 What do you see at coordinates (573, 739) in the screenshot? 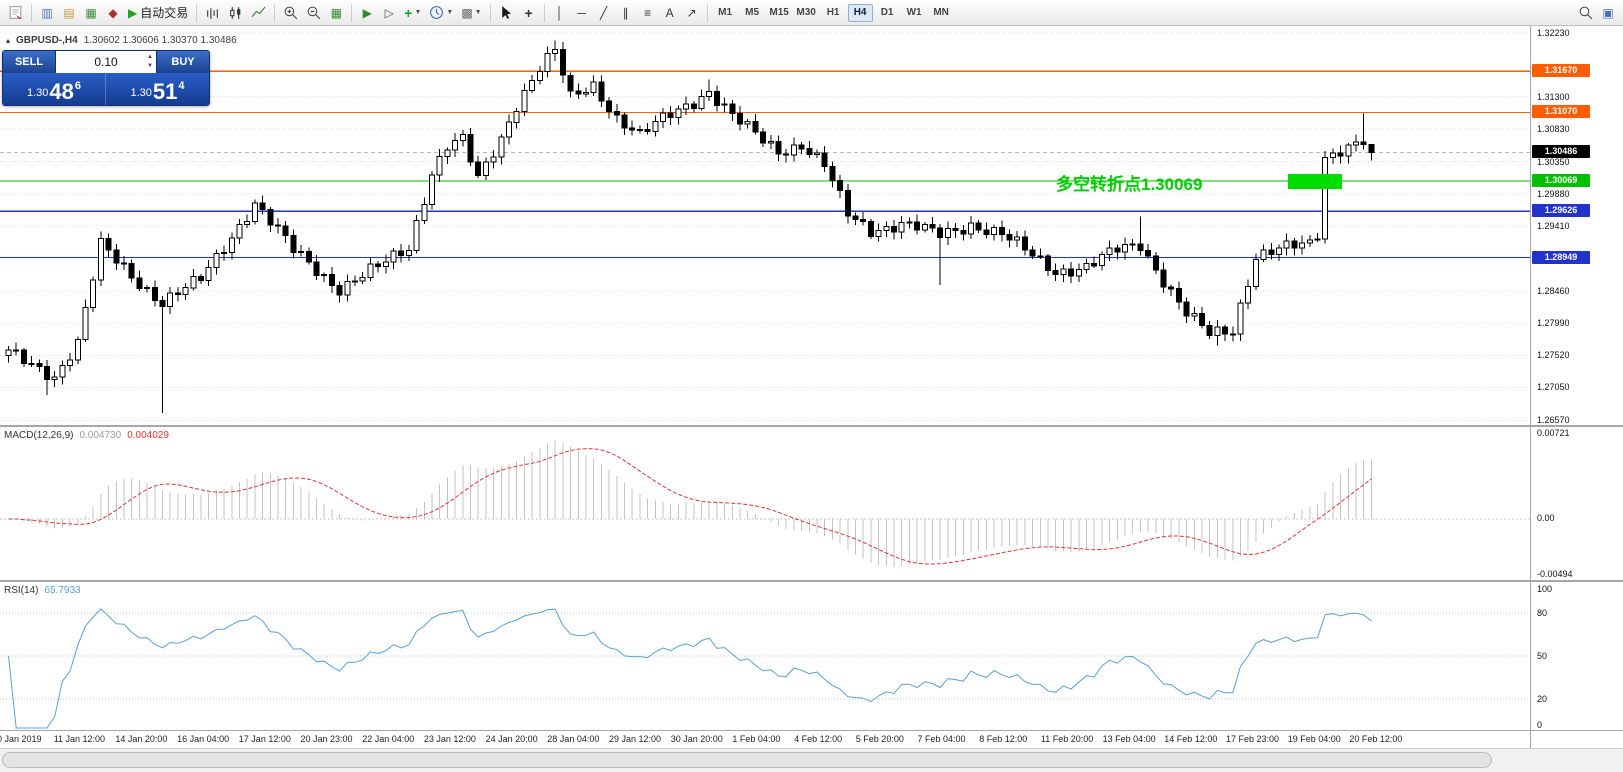
I see `time-axis-label: 28 Jan 04:00` at bounding box center [573, 739].